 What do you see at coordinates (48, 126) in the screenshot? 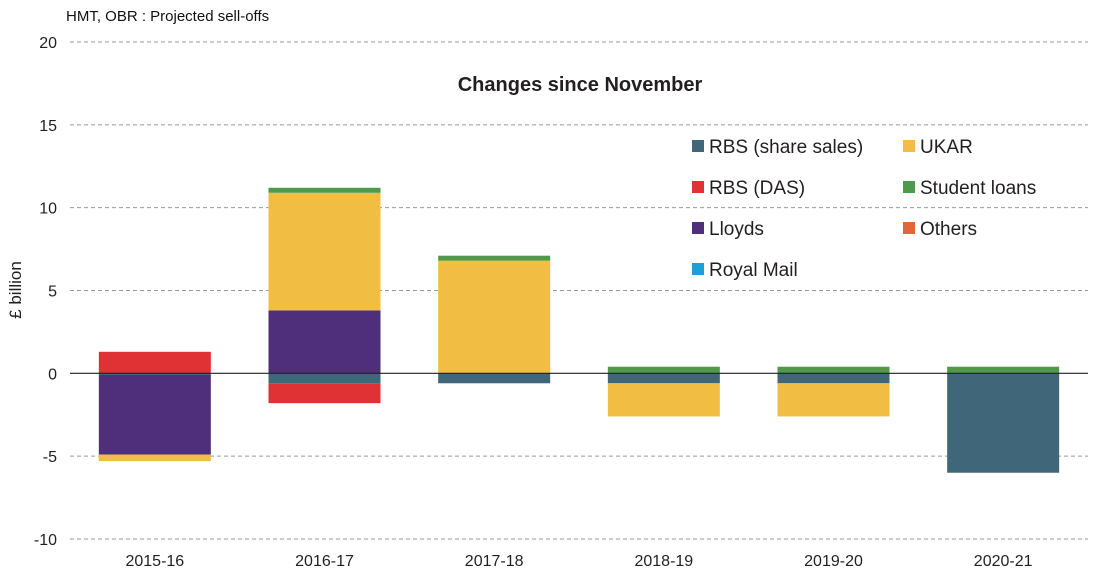
I see `y-tick-label: 15` at bounding box center [48, 126].